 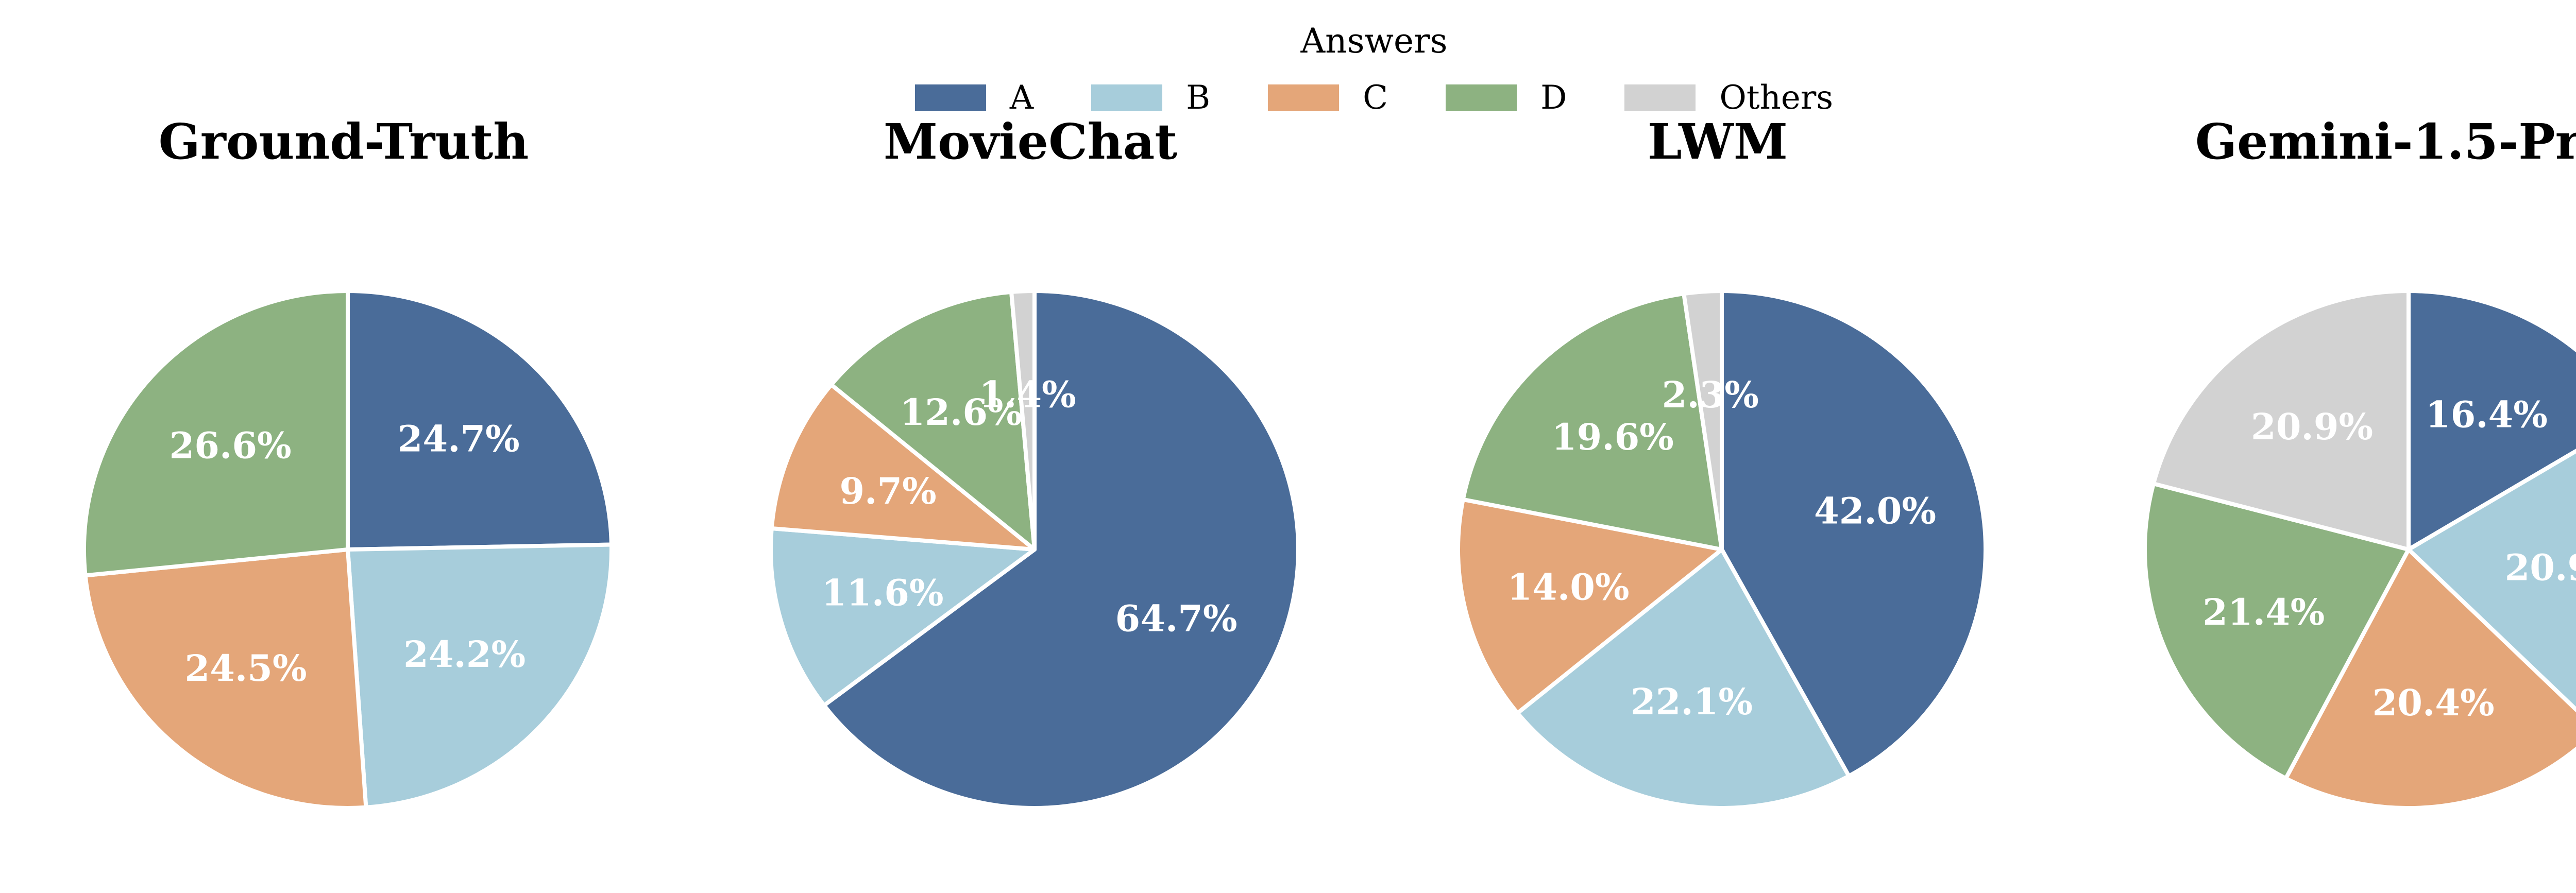 What do you see at coordinates (2263, 612) in the screenshot?
I see `pie-slice-label: 21.4%` at bounding box center [2263, 612].